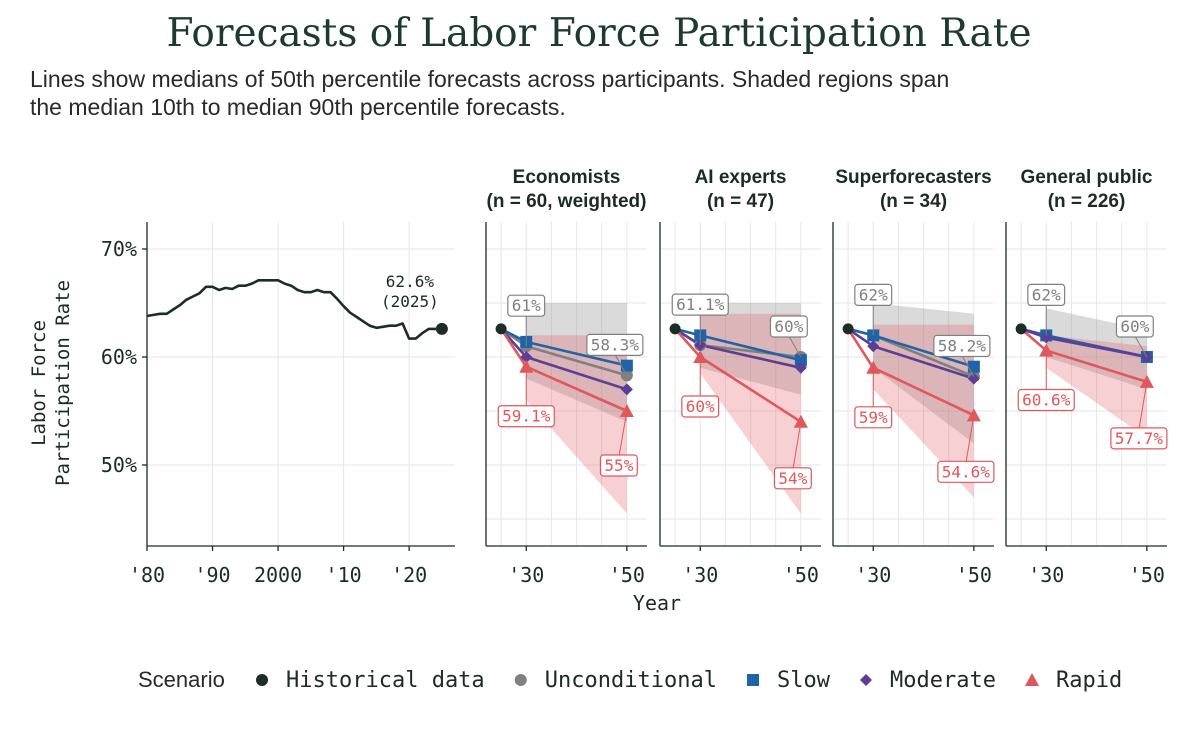 The image size is (1199, 738). I want to click on facet-title-line1: General public, so click(1087, 177).